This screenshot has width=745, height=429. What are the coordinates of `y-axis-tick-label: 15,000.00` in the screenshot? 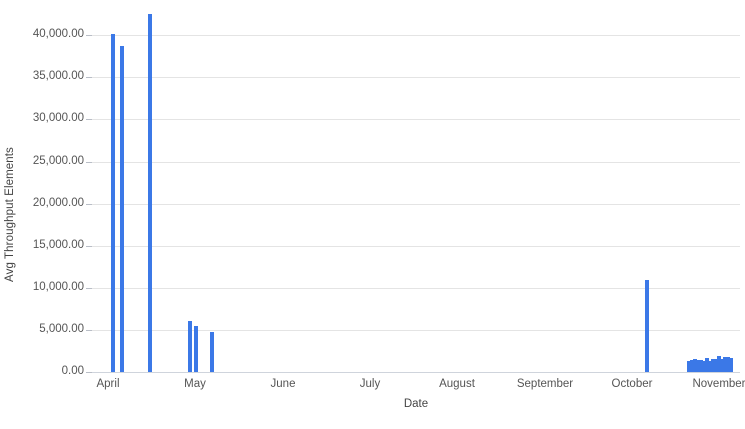 It's located at (58, 244).